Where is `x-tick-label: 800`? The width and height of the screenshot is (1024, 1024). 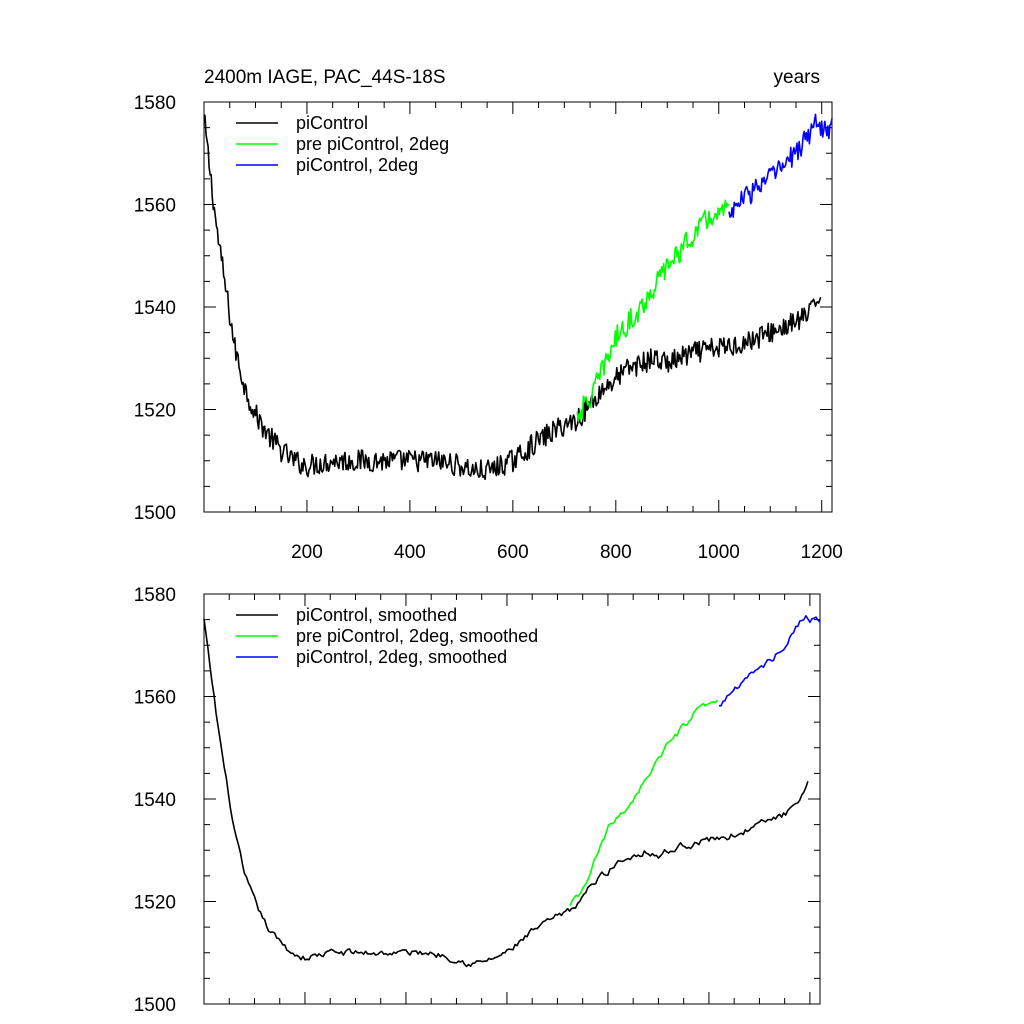
x-tick-label: 800 is located at coordinates (616, 552).